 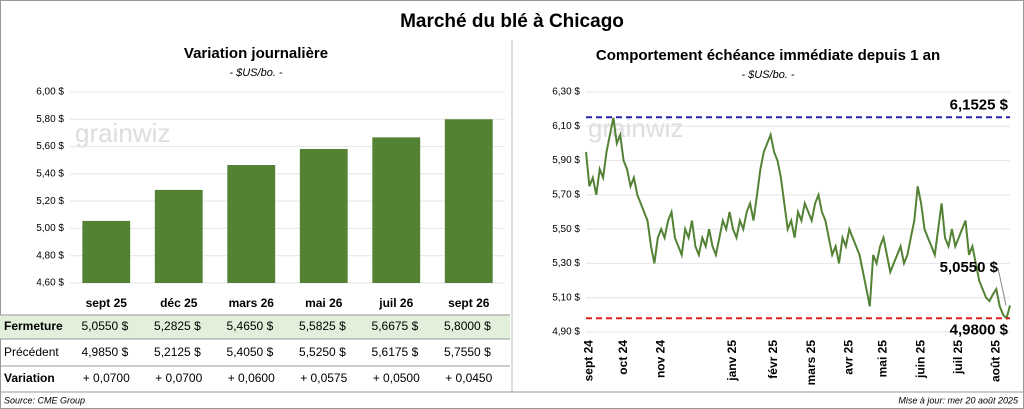 I want to click on table-cell: 4,9850 $, so click(x=105, y=352).